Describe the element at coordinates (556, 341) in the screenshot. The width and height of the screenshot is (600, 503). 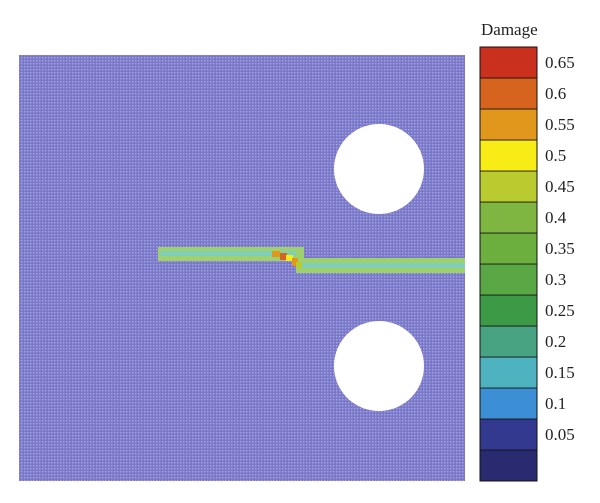
I see `colorbar-tick-label: 0.2` at that location.